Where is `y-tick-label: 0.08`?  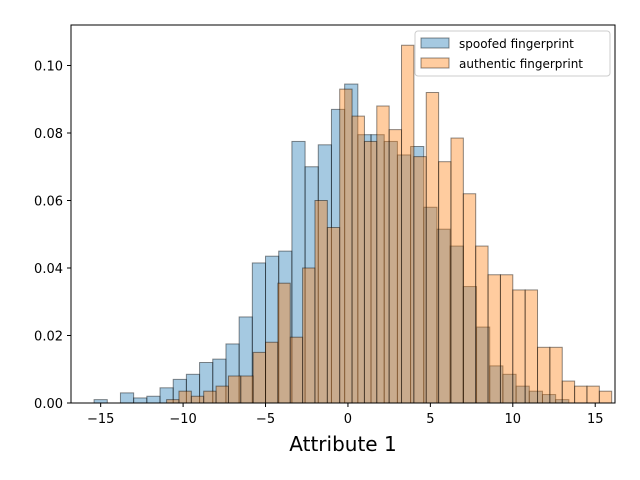
y-tick-label: 0.08 is located at coordinates (48, 134).